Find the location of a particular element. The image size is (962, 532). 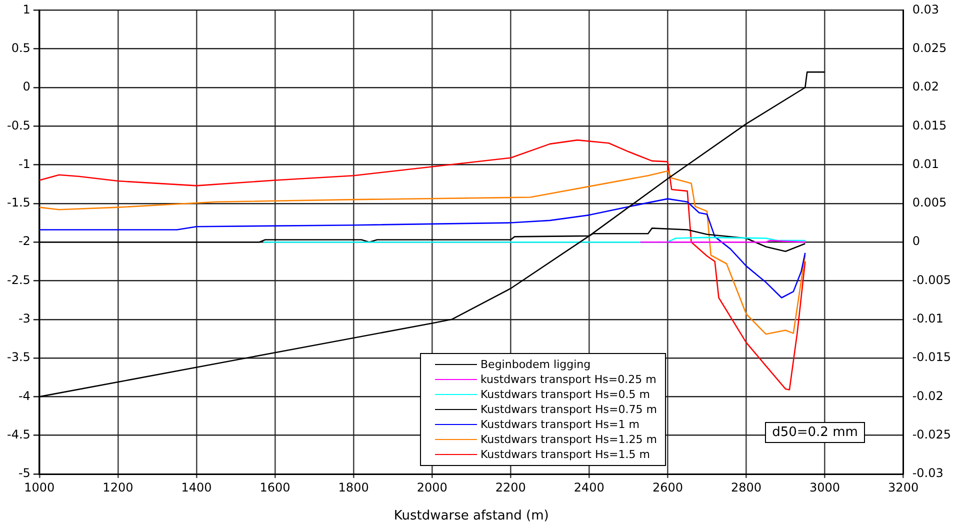

legend-label: Kustdwars transport Hs=1.25 m is located at coordinates (568, 439).